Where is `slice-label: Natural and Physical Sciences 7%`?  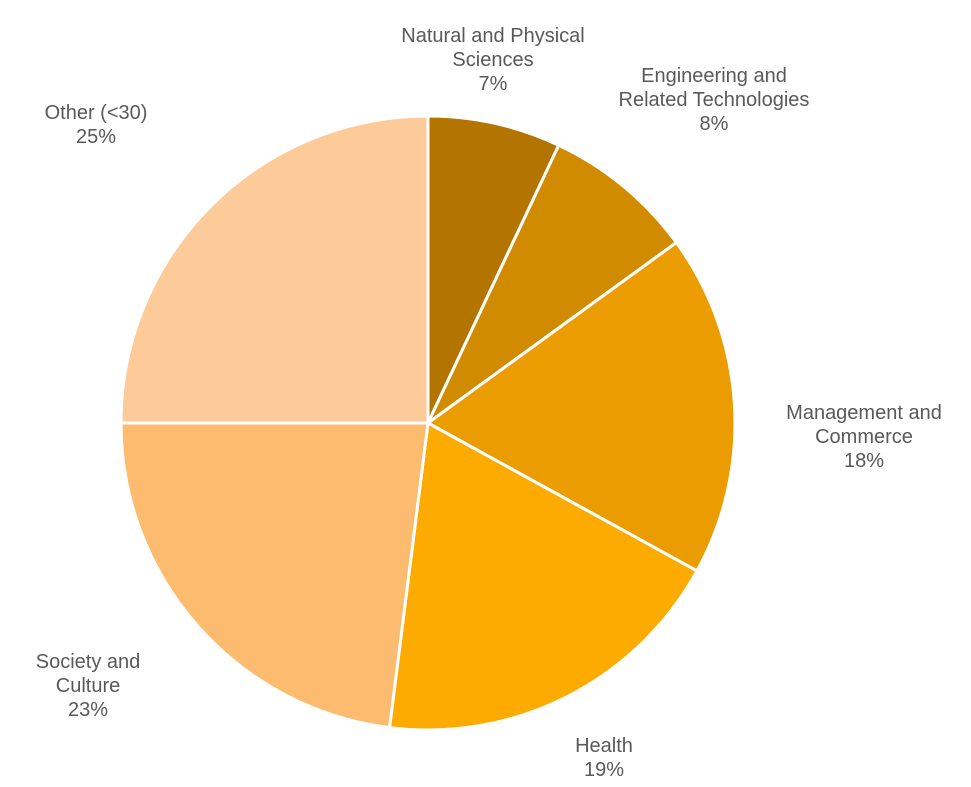 slice-label: Natural and Physical Sciences 7% is located at coordinates (493, 60).